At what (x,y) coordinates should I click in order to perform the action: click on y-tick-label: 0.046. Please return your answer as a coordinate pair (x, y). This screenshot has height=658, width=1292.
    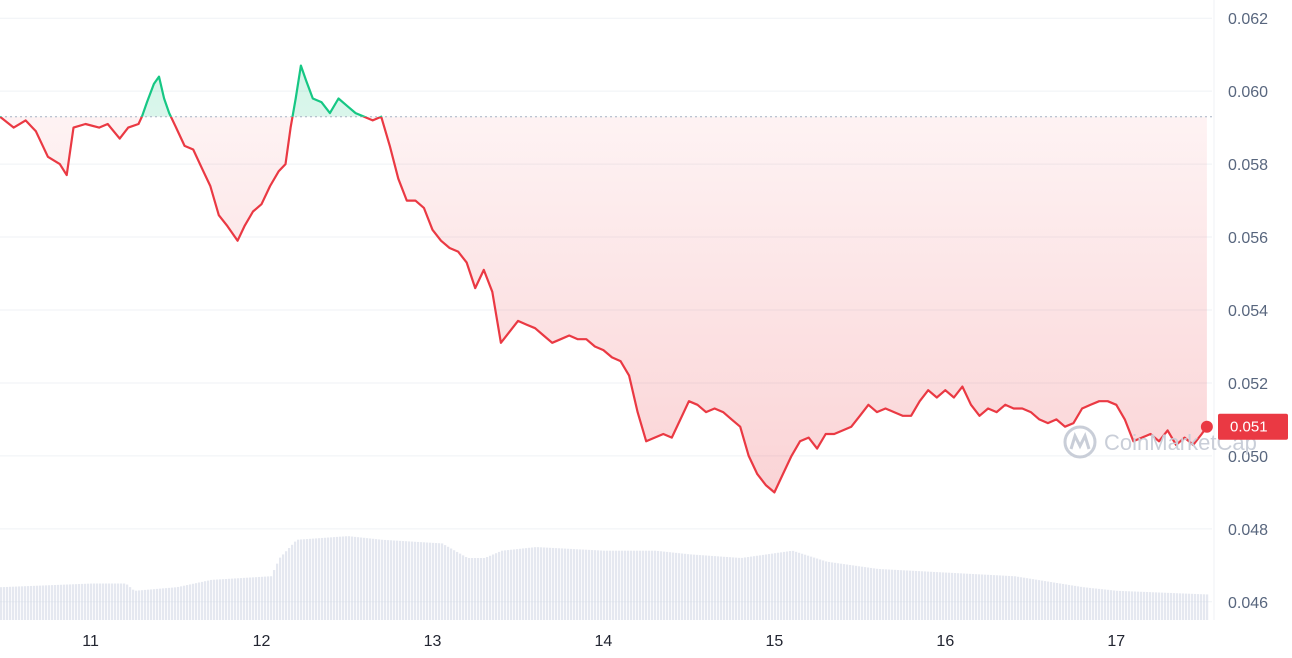
    Looking at the image, I should click on (1248, 603).